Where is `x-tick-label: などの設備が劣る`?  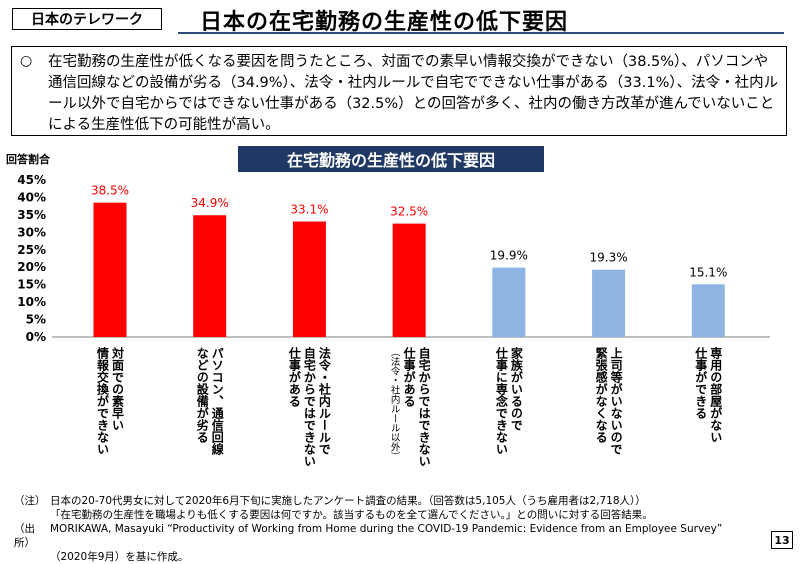
x-tick-label: などの設備が劣る is located at coordinates (202, 395).